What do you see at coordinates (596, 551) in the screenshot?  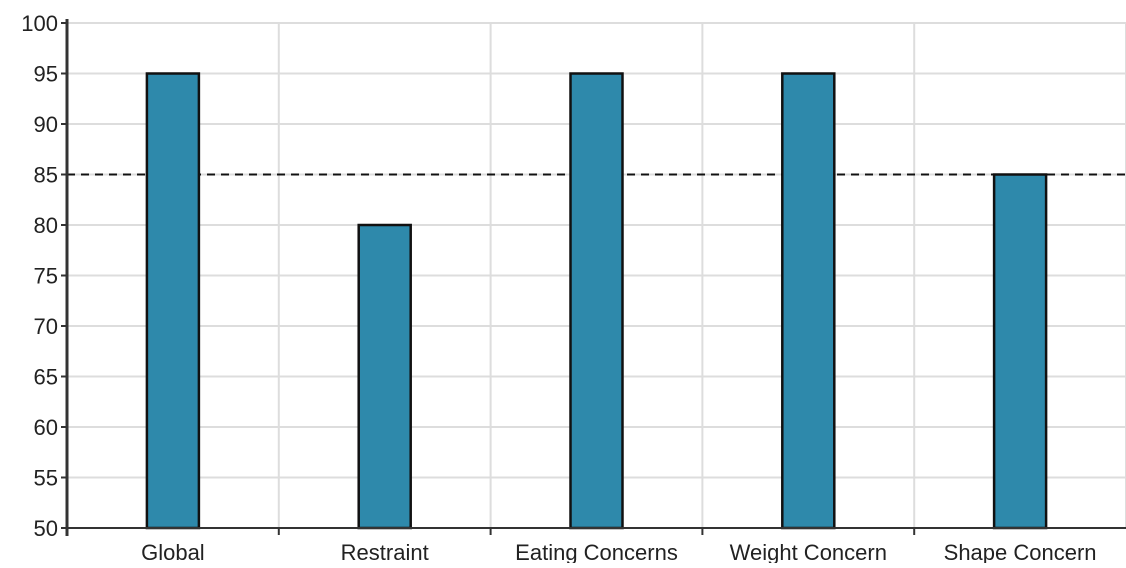 I see `x-tick-label: Eating Concerns` at bounding box center [596, 551].